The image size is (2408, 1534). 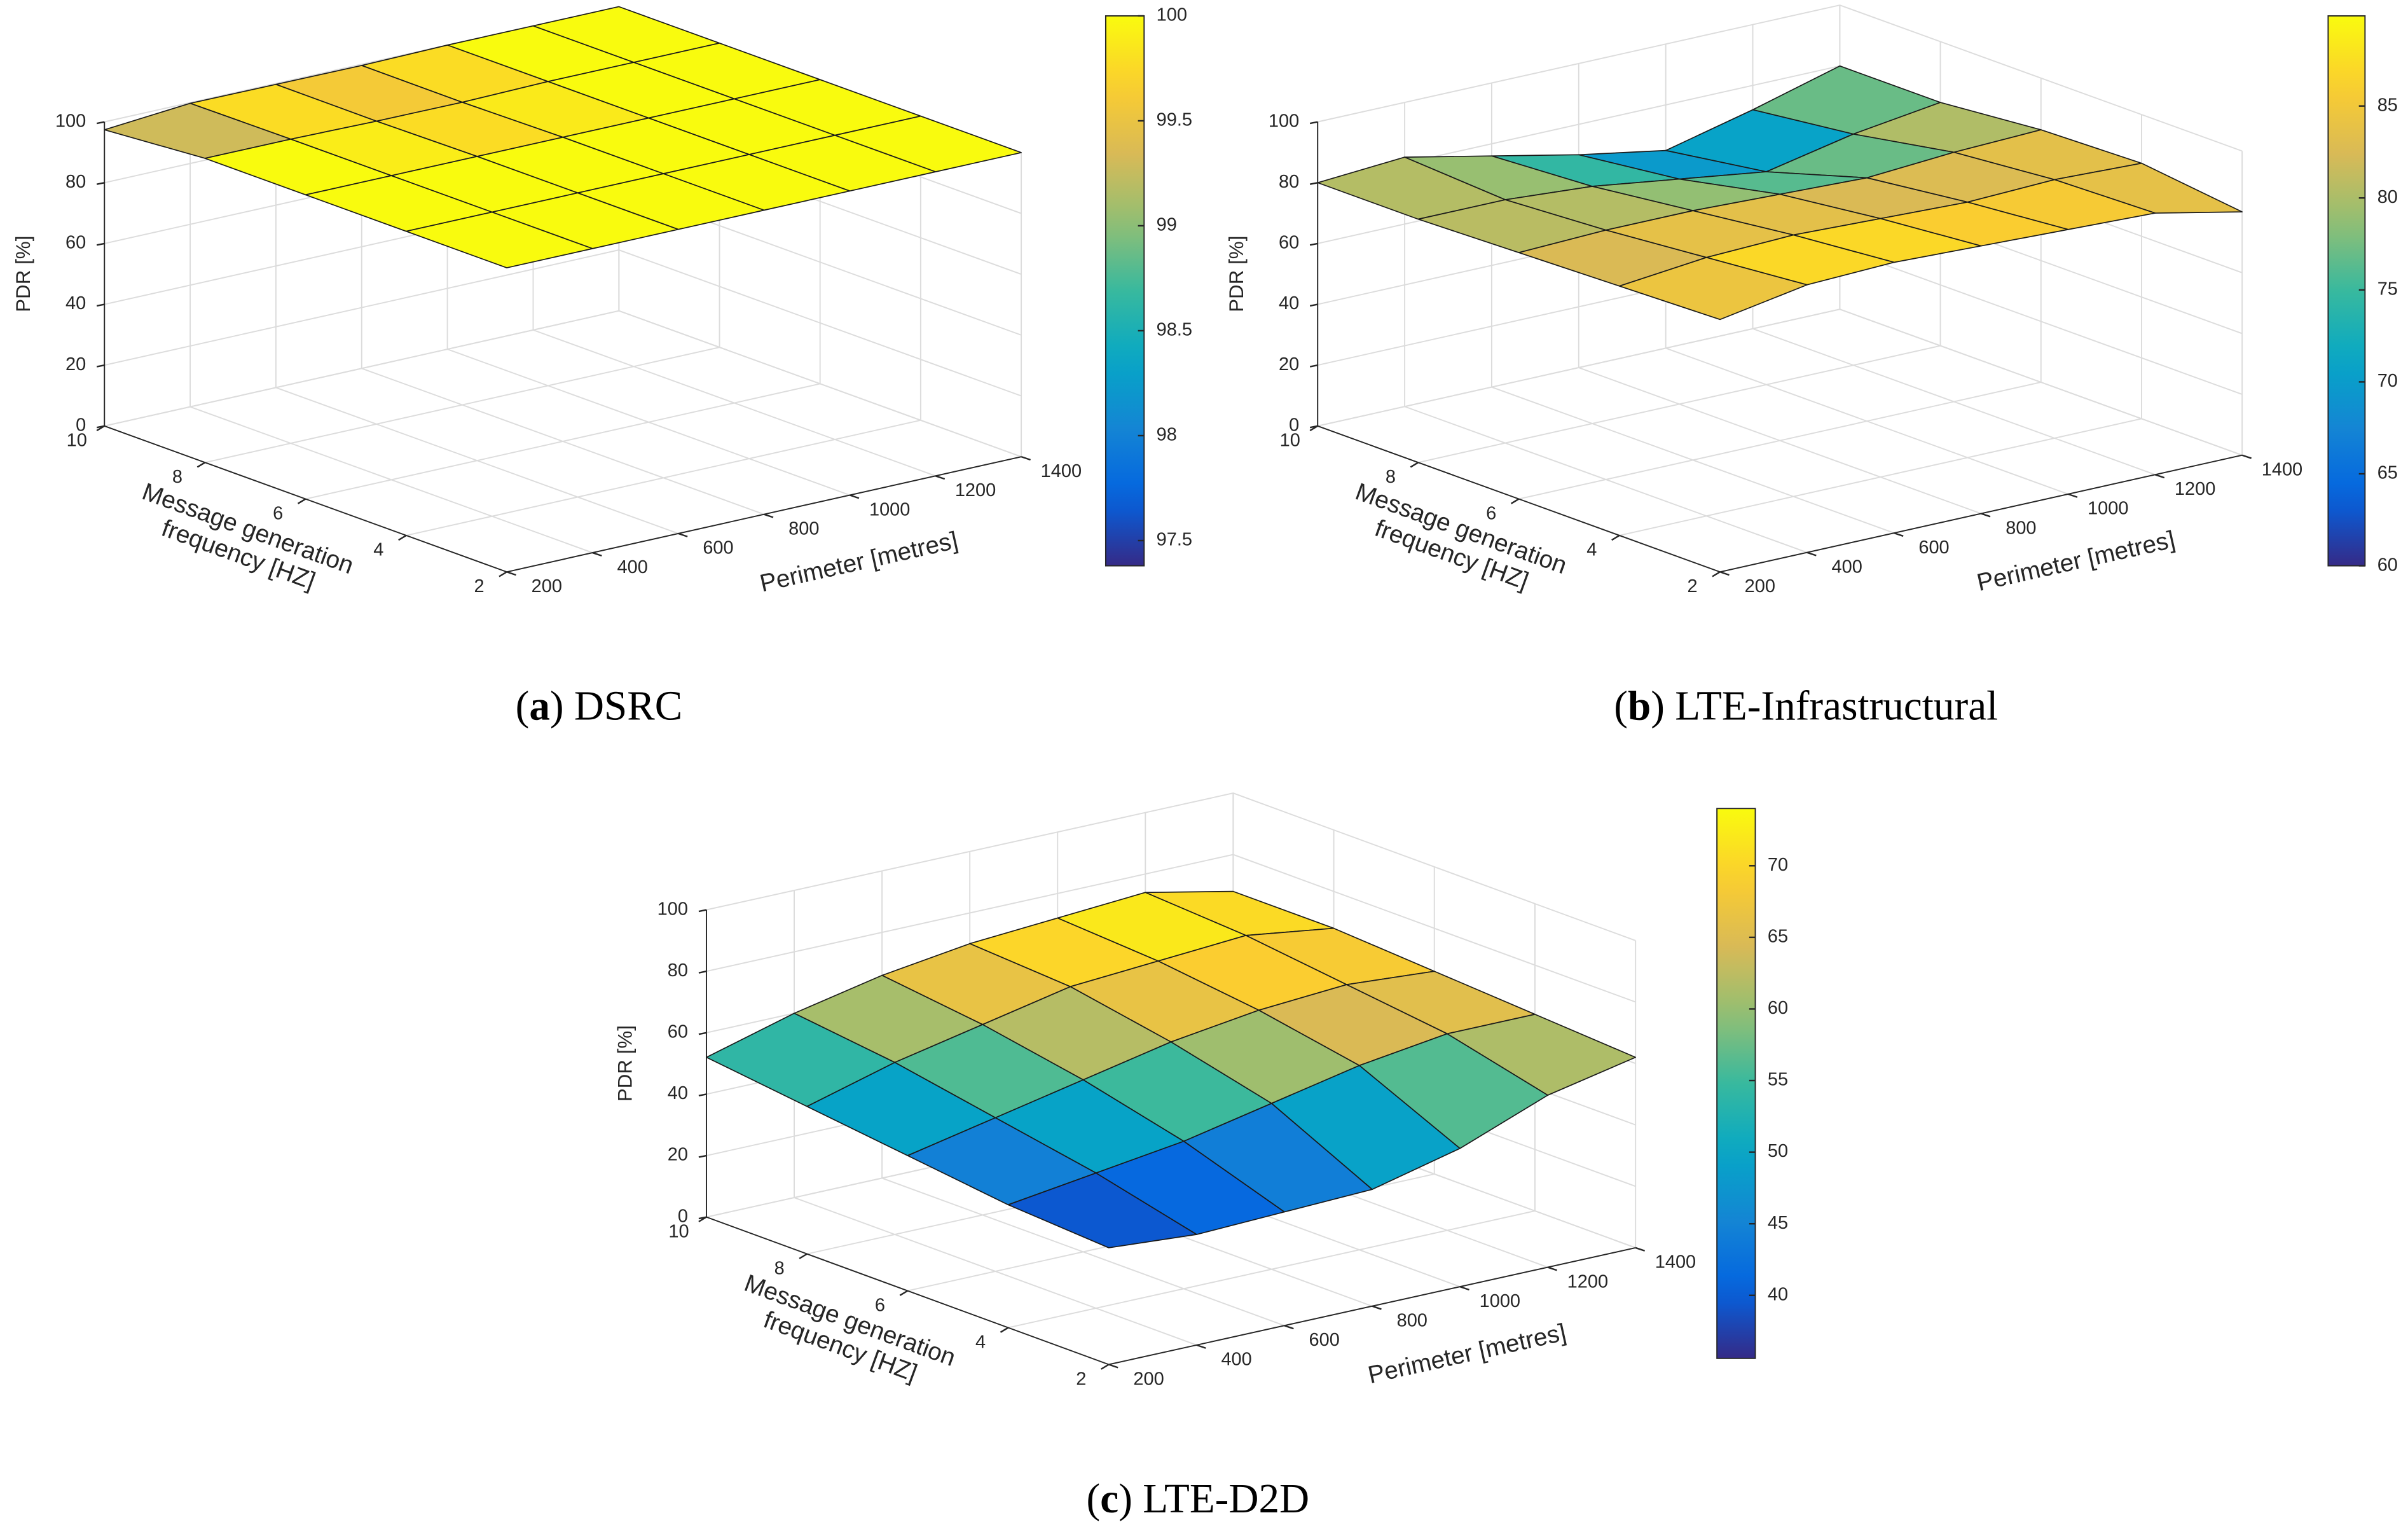 I want to click on colorbar-tick-label: 60, so click(x=1778, y=1008).